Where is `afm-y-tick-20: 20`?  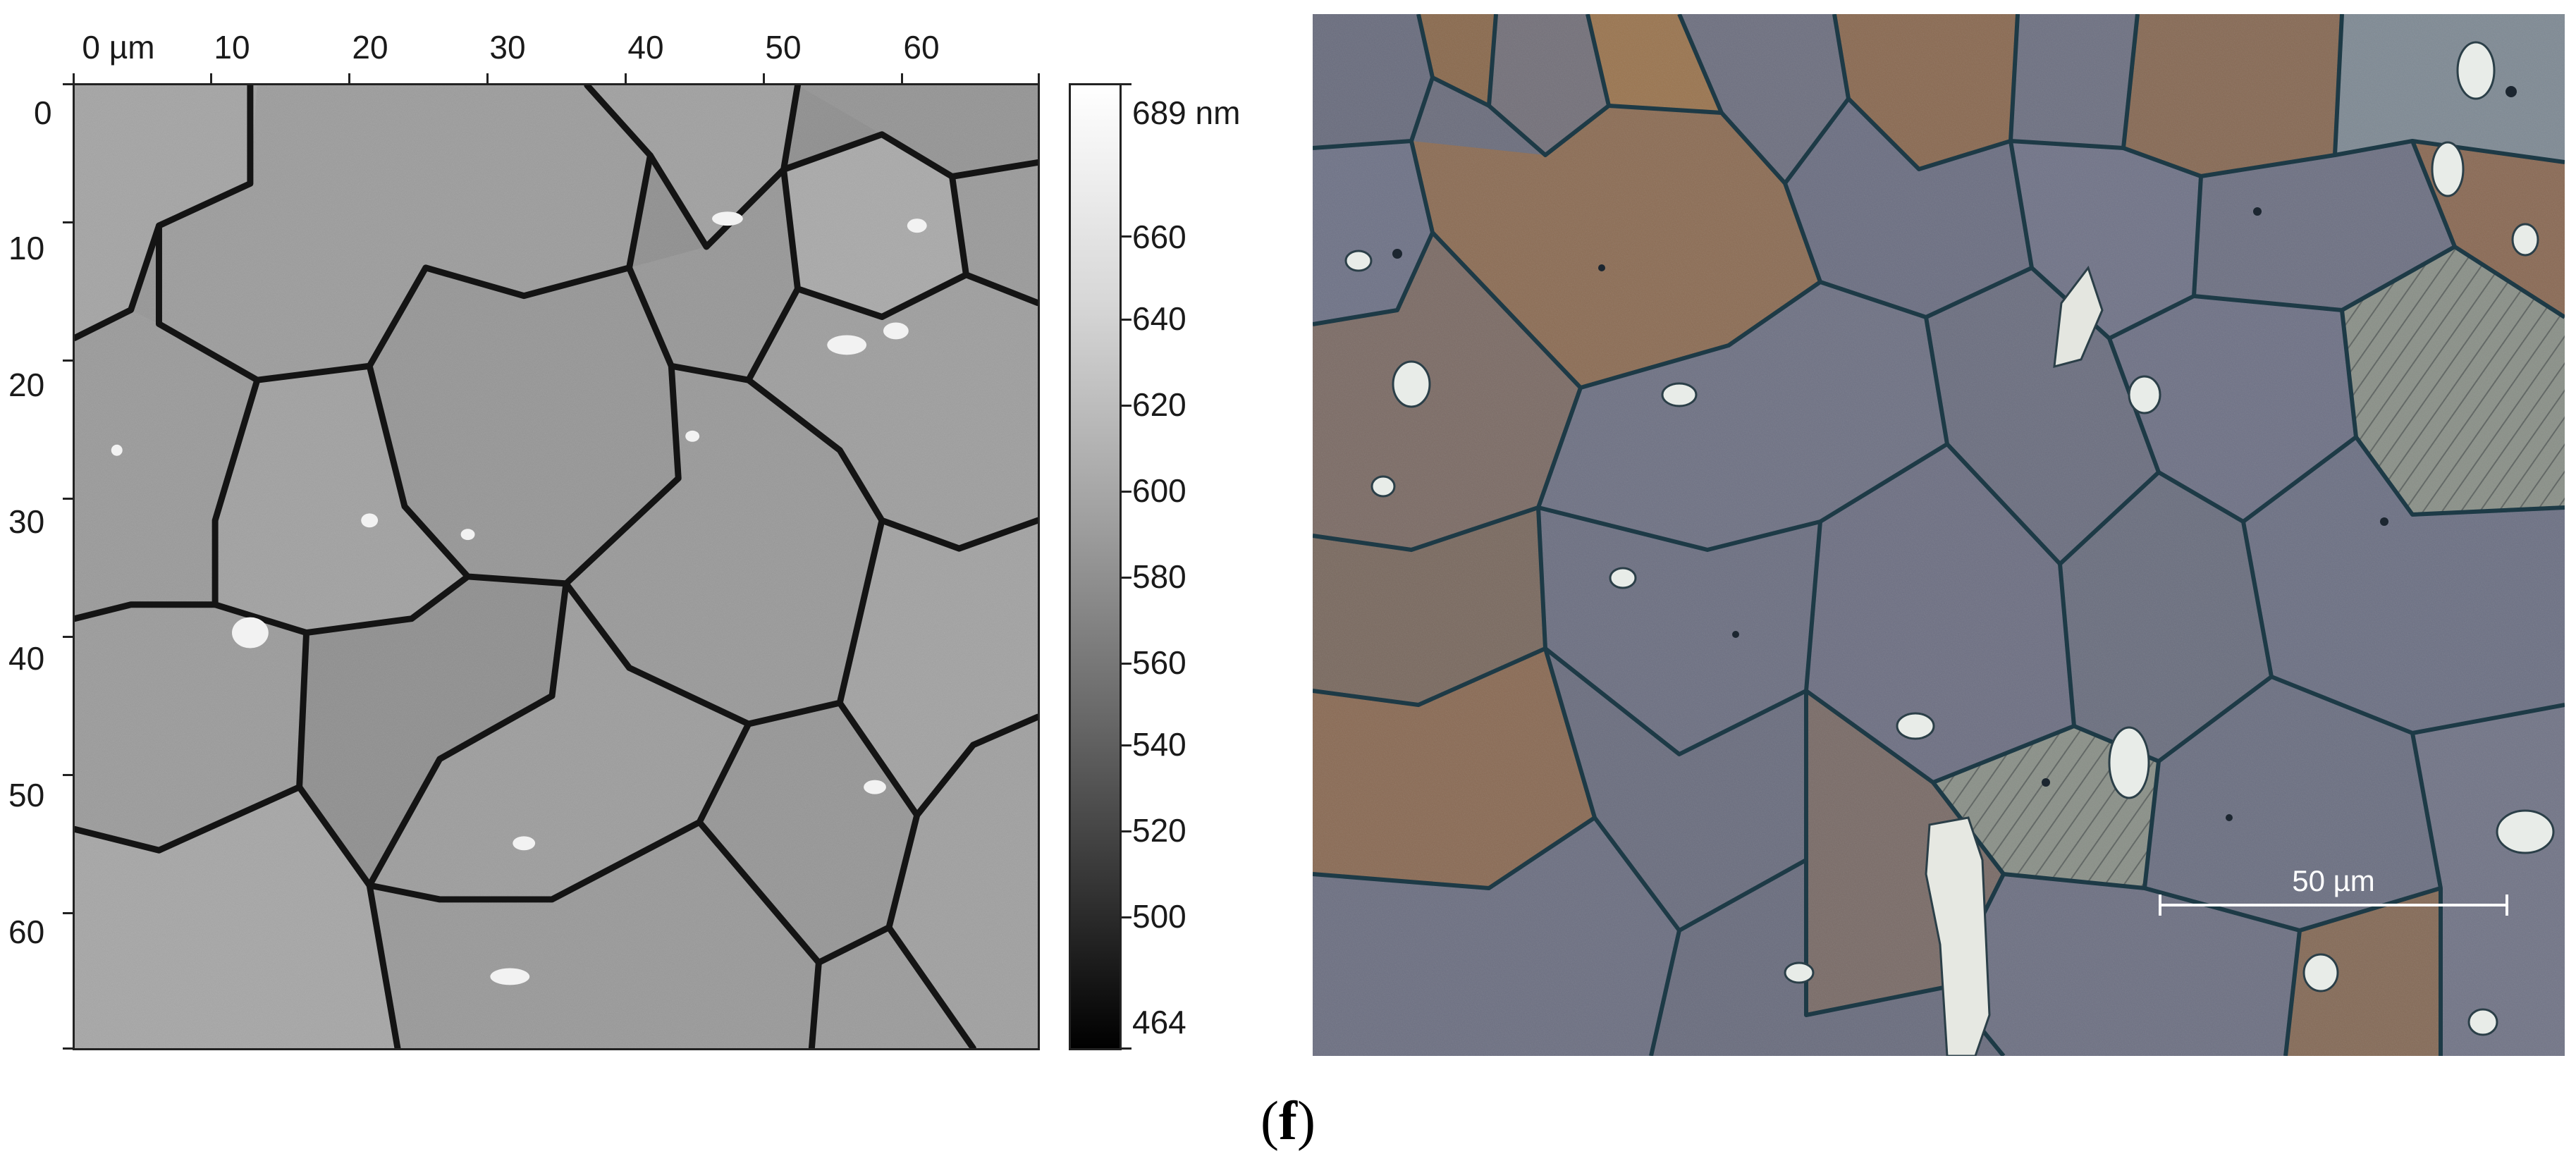
afm-y-tick-20: 20 is located at coordinates (26, 385).